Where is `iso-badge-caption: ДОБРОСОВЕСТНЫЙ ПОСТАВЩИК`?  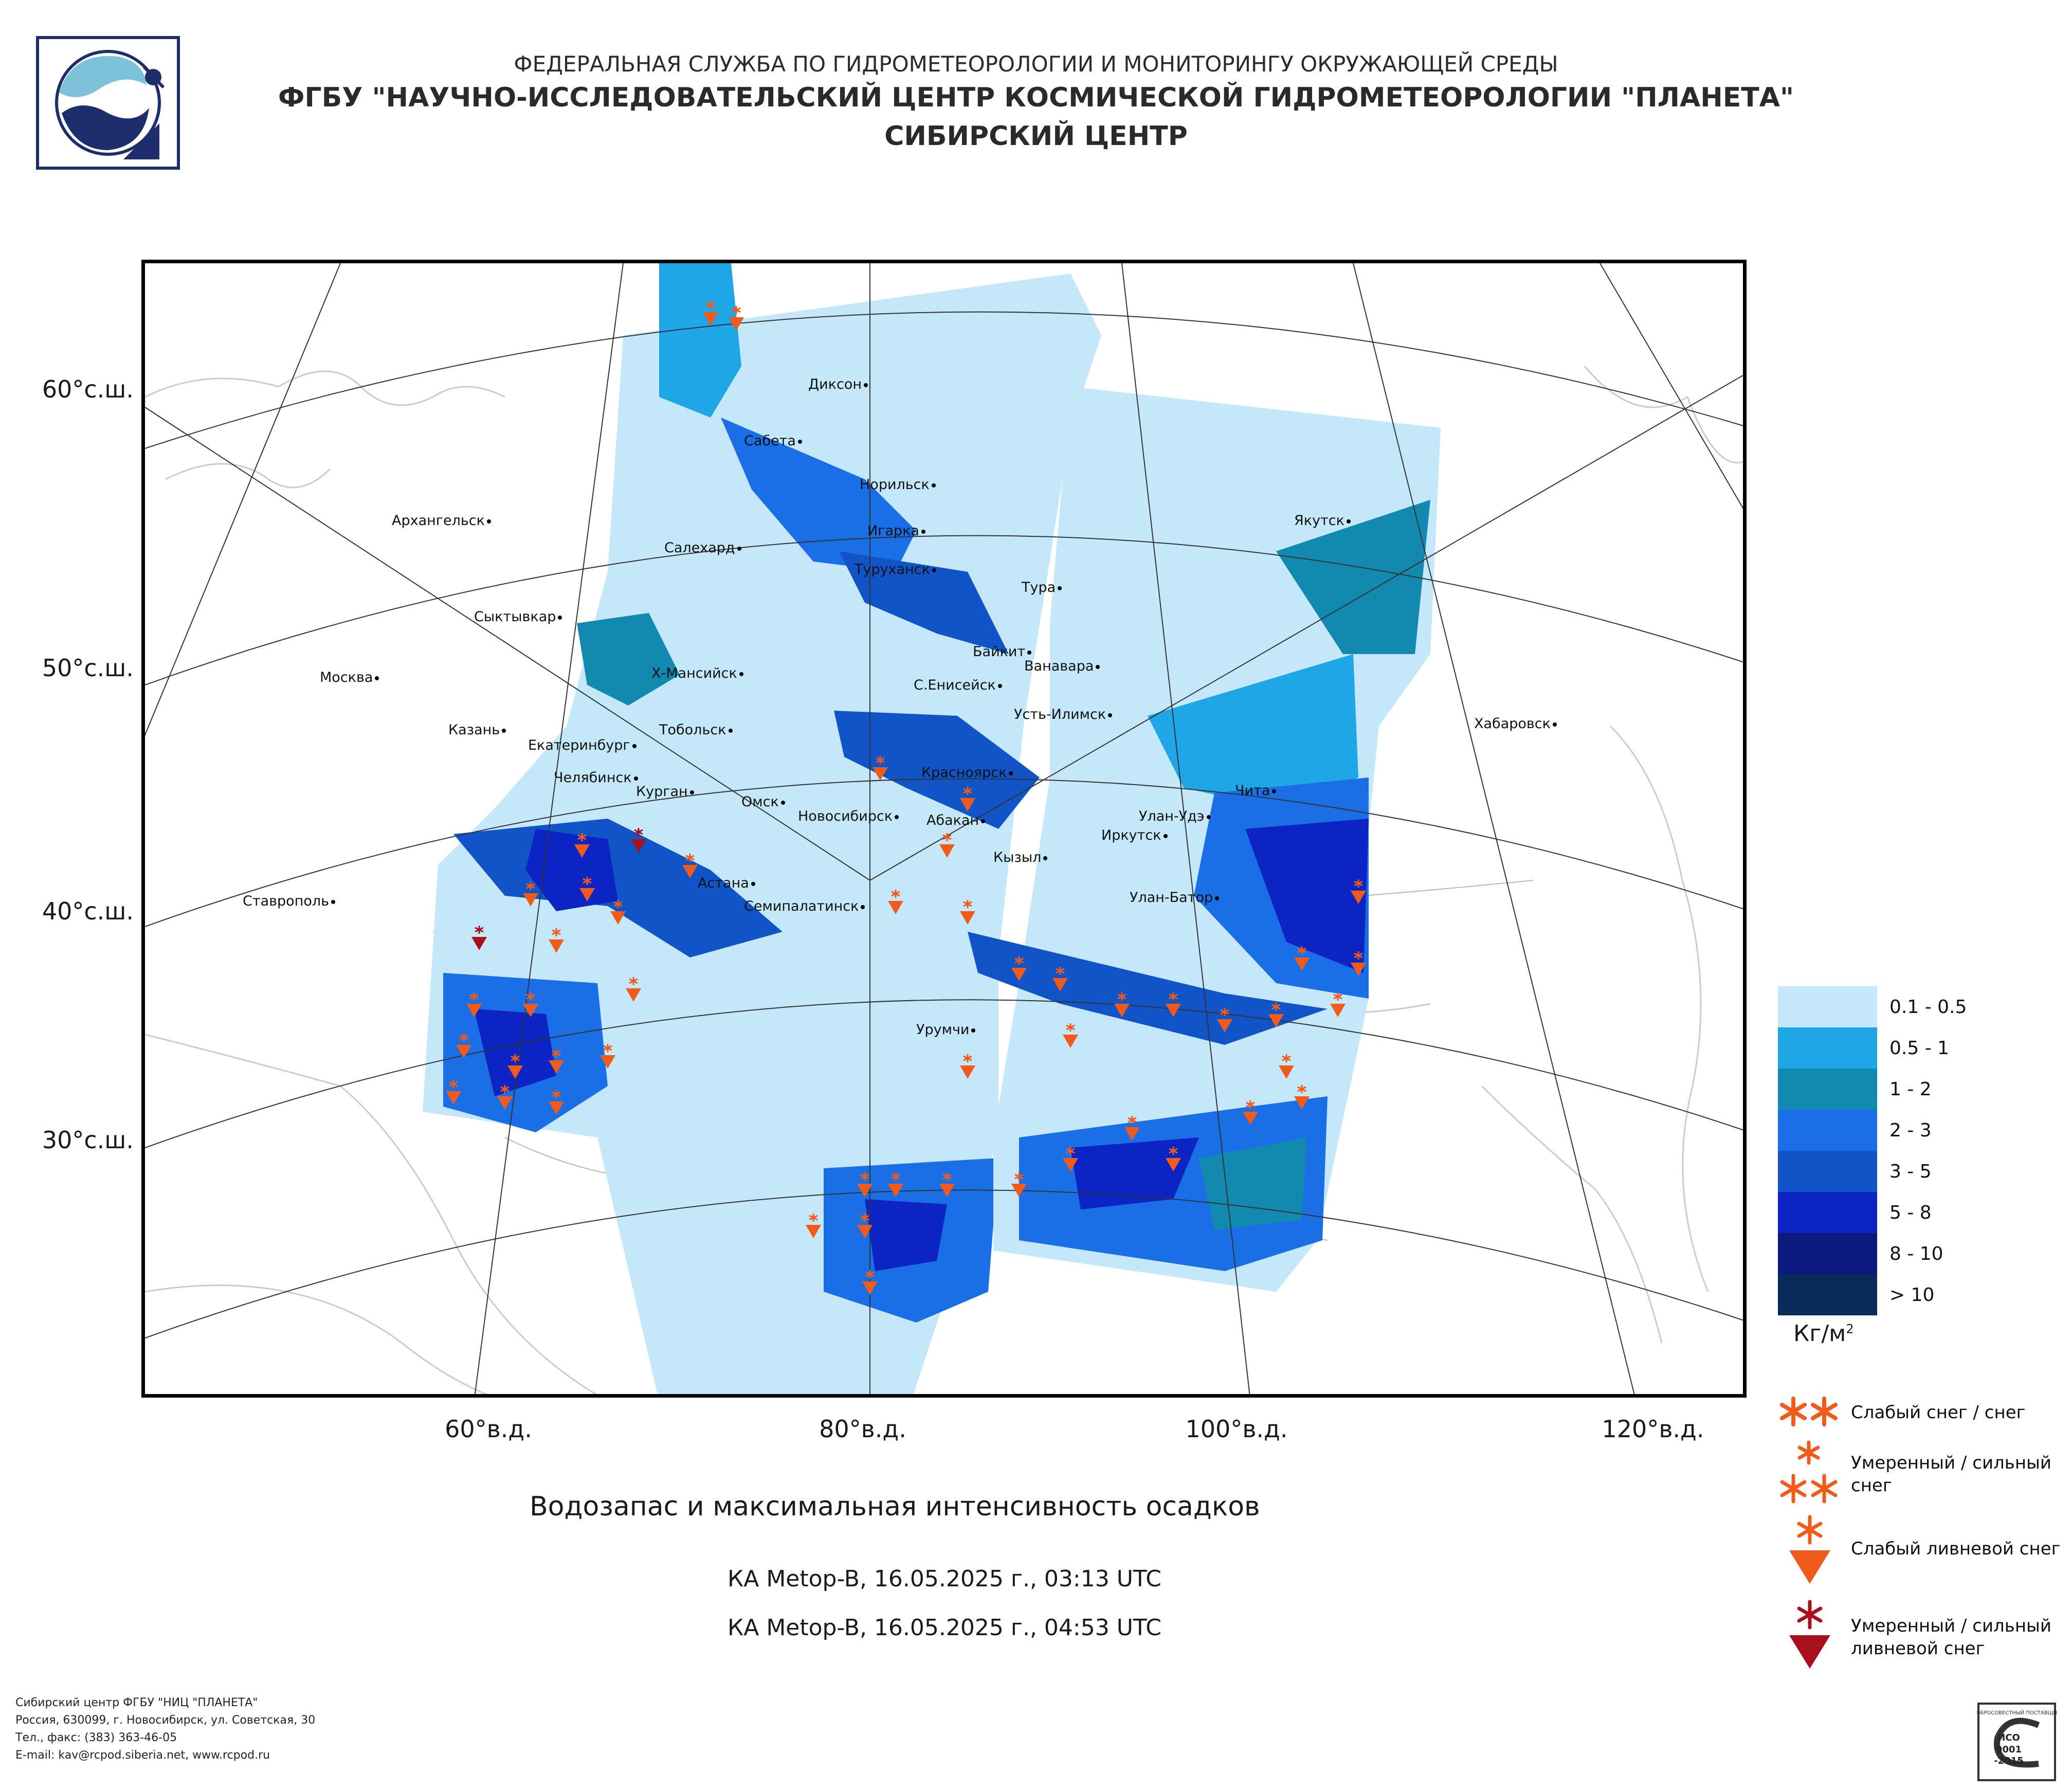 iso-badge-caption: ДОБРОСОВЕСТНЫЙ ПОСТАВЩИК is located at coordinates (2017, 1712).